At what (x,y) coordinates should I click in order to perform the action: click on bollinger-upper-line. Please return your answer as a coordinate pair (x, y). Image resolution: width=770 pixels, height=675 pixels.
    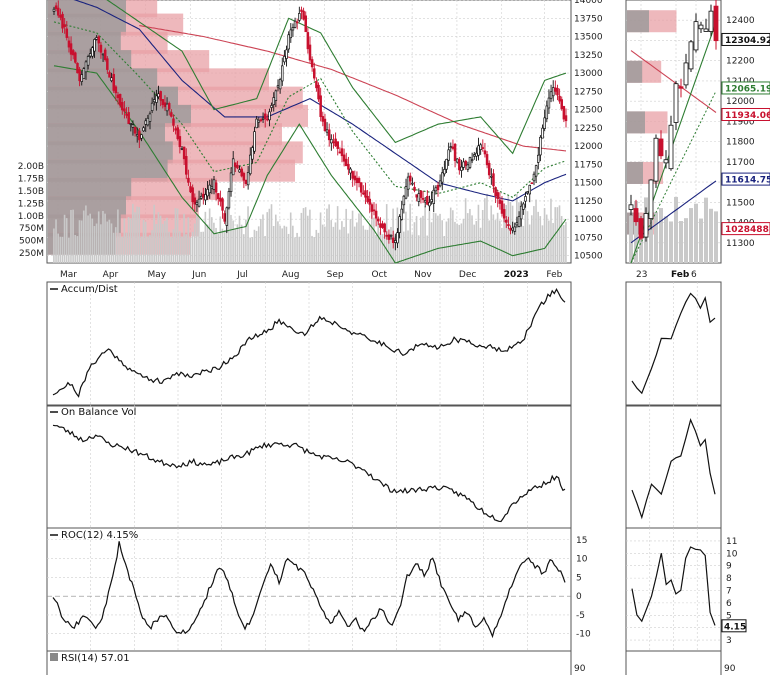
    Looking at the image, I should click on (336, 77).